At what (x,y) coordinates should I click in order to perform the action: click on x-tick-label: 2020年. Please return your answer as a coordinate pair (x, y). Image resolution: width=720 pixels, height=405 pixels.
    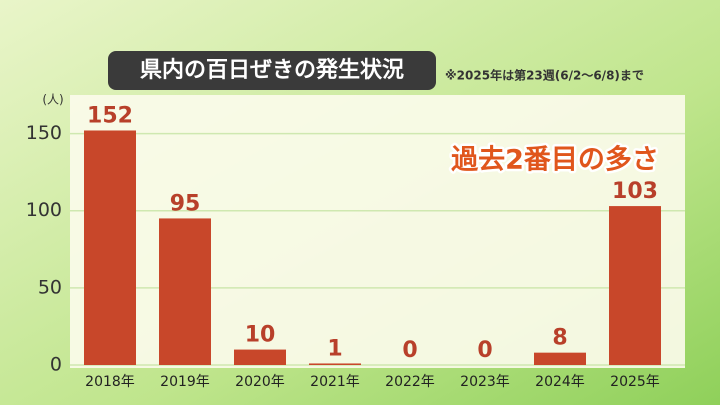
    Looking at the image, I should click on (260, 382).